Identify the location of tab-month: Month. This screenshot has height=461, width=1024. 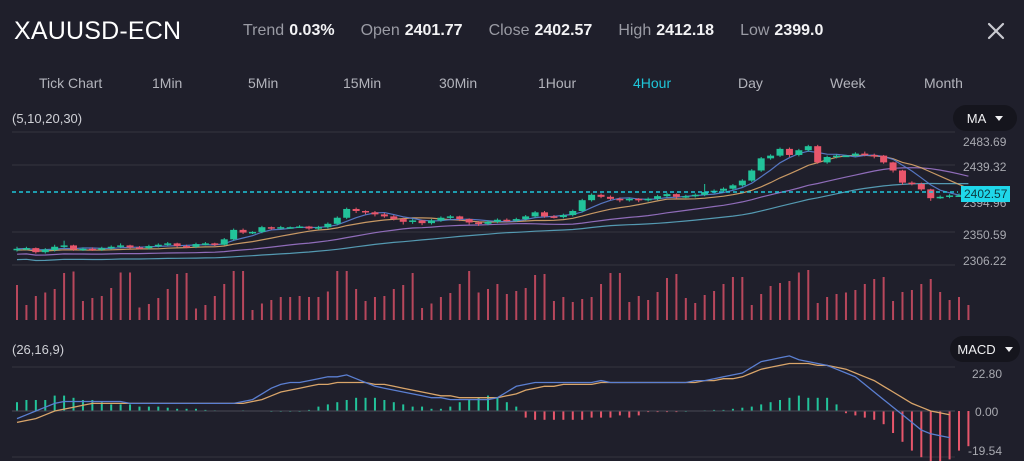
(943, 83).